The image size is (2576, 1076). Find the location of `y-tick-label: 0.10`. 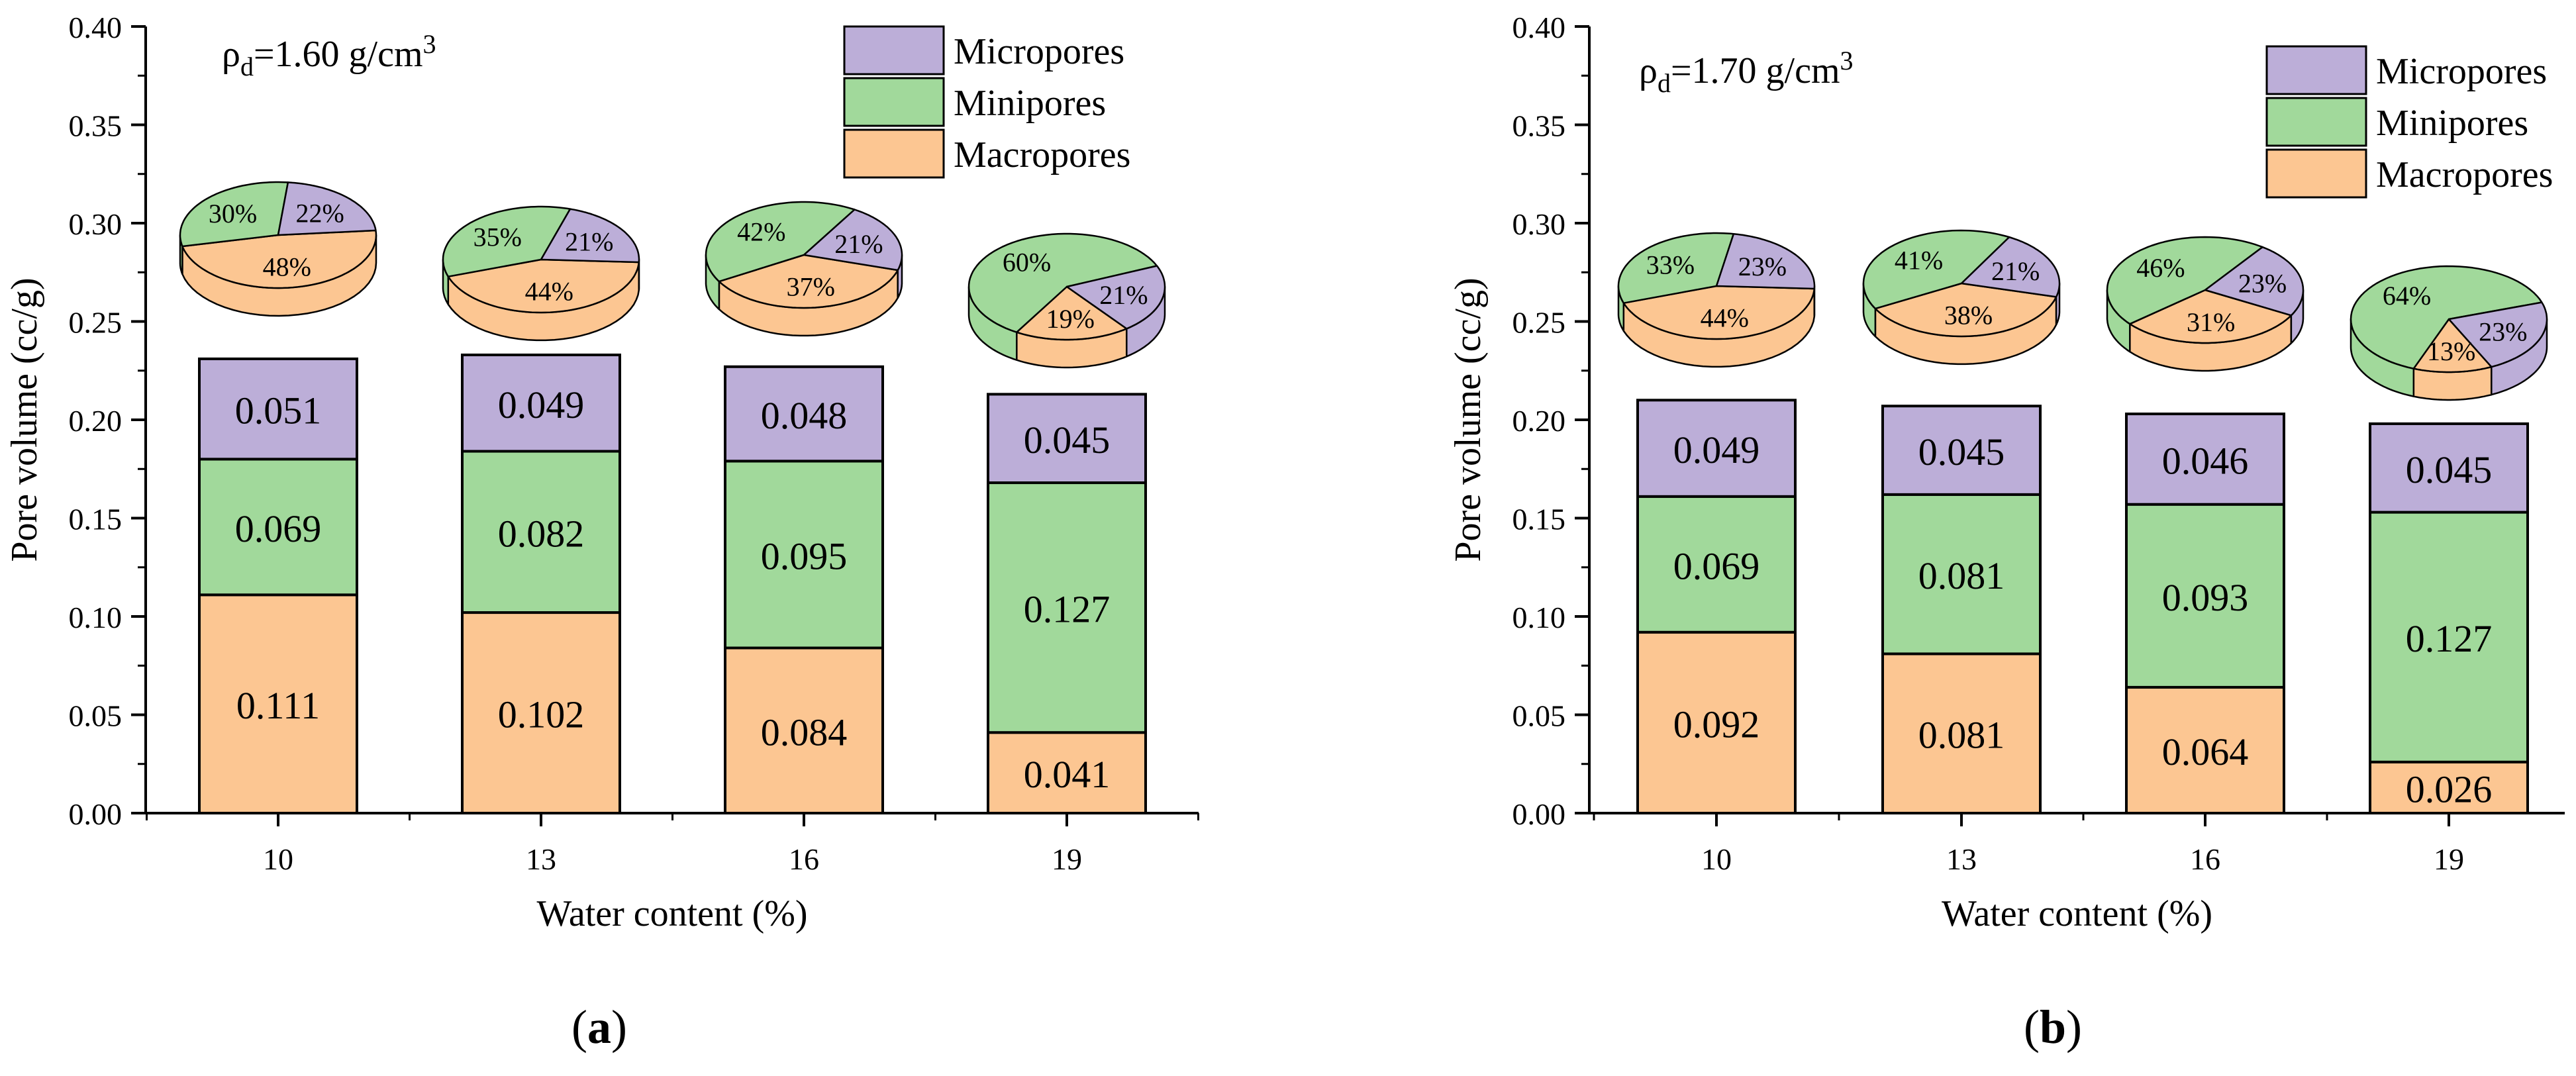

y-tick-label: 0.10 is located at coordinates (96, 617).